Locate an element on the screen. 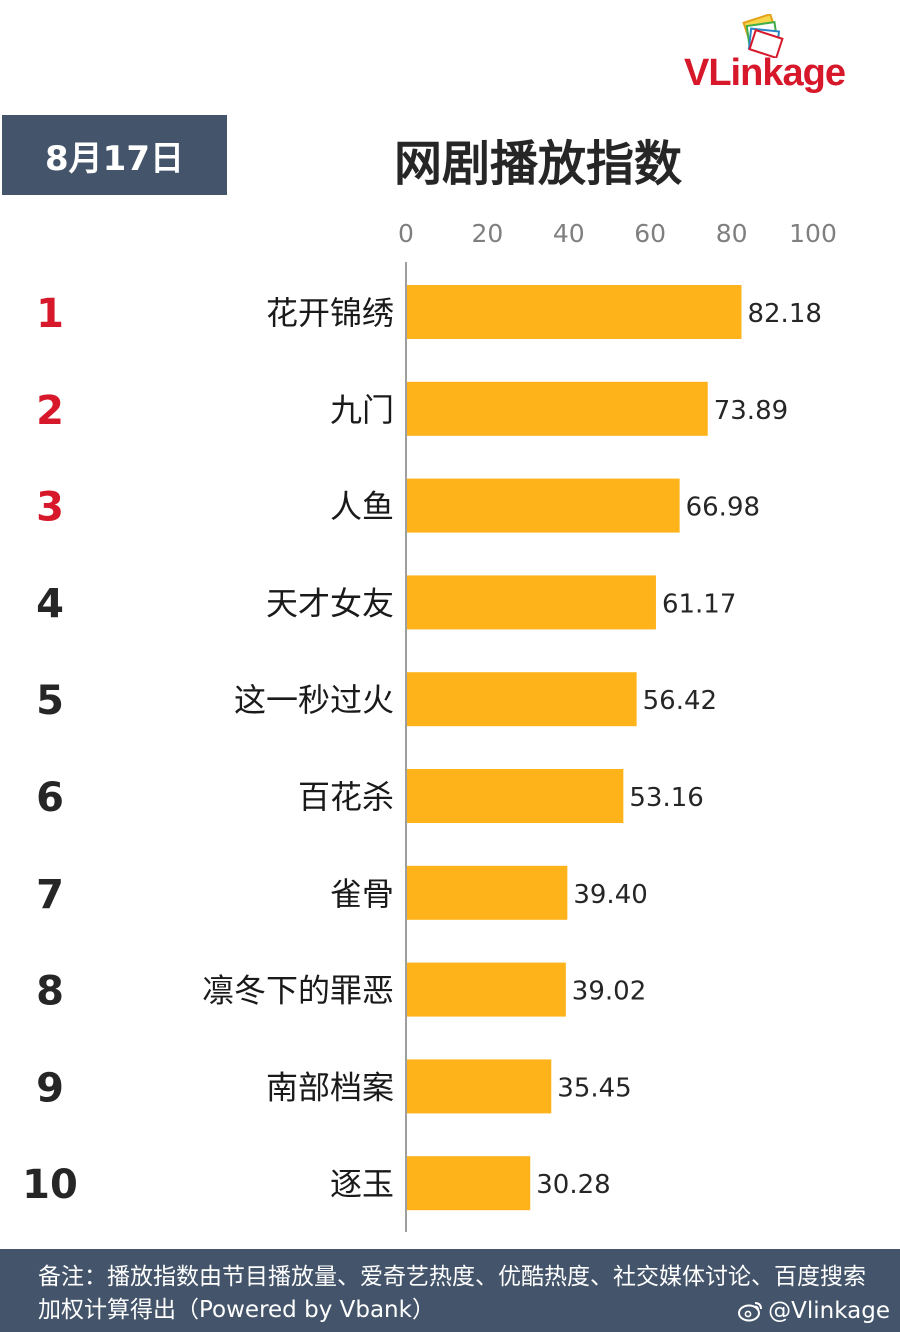  logo-text-tail: age is located at coordinates (813, 73).